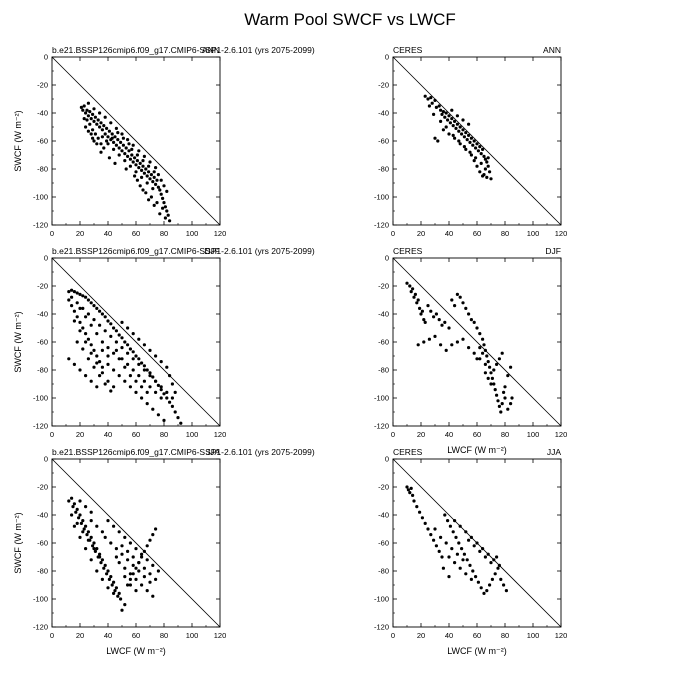 The image size is (700, 700). What do you see at coordinates (42, 141) in the screenshot?
I see `chart-1-y-tick-label: -60` at bounding box center [42, 141].